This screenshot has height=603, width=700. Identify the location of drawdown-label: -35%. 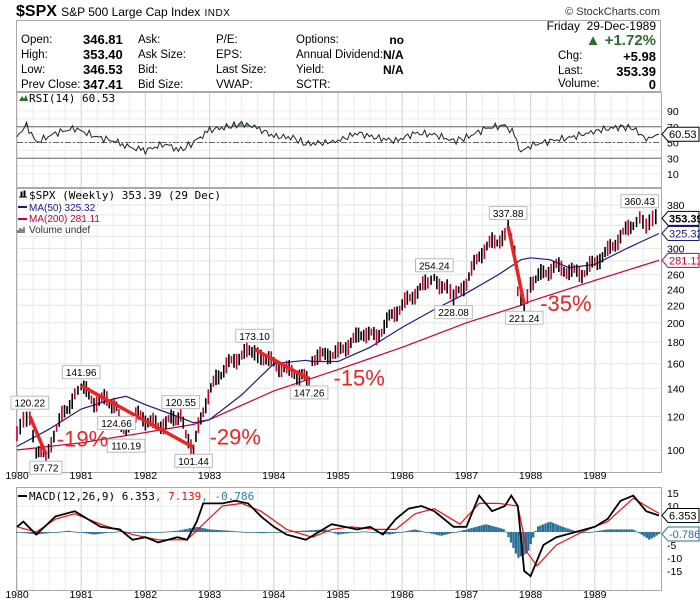
(565, 303).